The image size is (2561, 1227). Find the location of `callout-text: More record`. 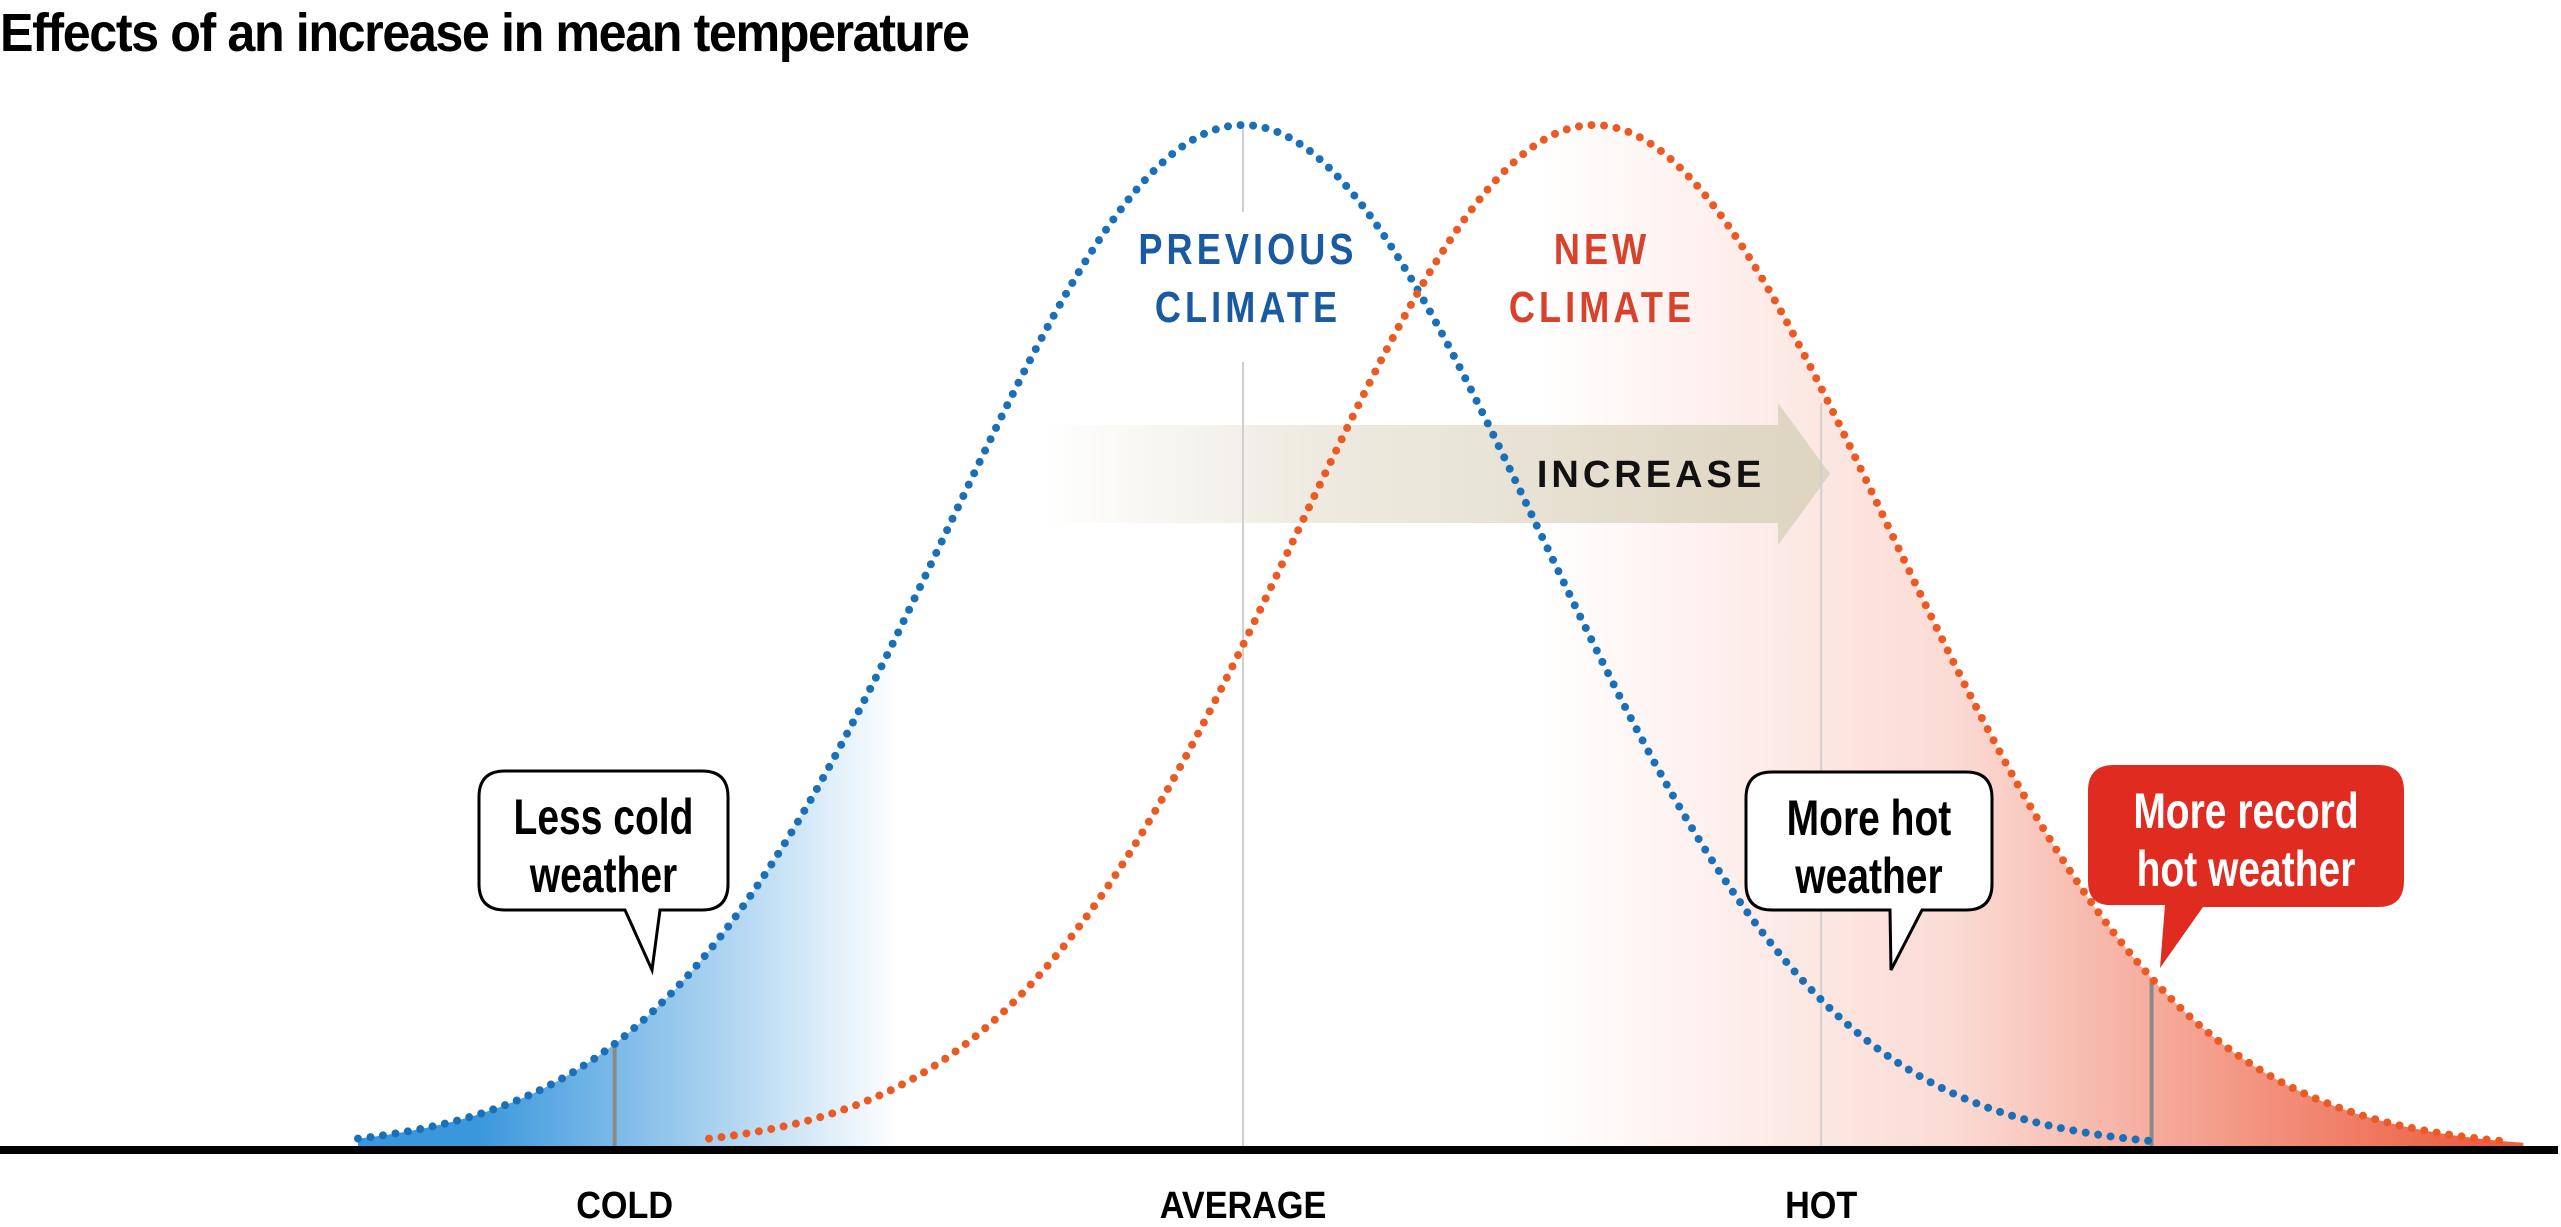

callout-text: More record is located at coordinates (2245, 810).